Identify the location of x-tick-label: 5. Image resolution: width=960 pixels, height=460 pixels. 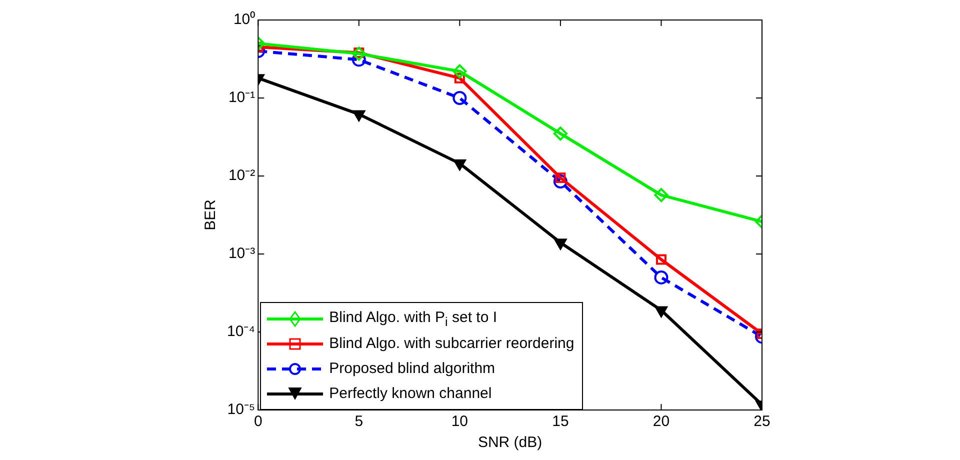
(359, 421).